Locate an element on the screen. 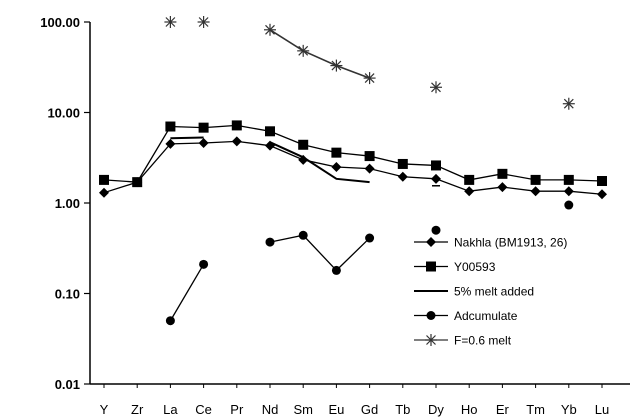 Image resolution: width=636 pixels, height=420 pixels. y-tick-label: 0.01 is located at coordinates (67, 384).